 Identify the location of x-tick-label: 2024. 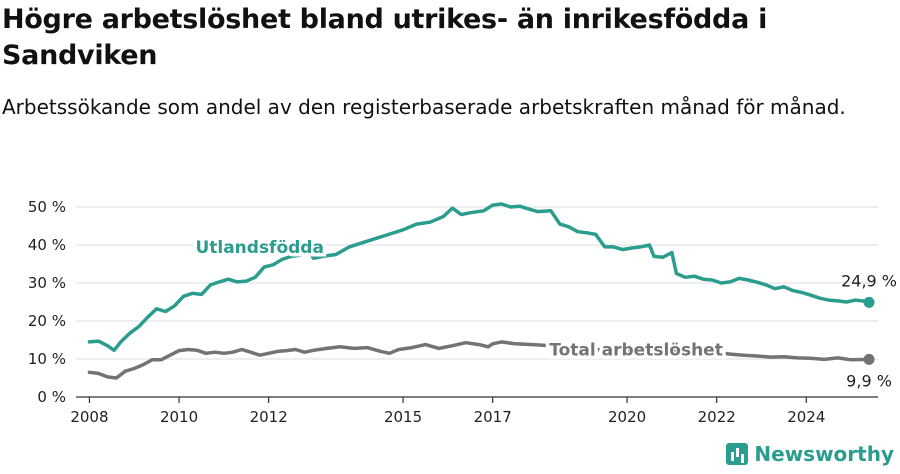
(806, 417).